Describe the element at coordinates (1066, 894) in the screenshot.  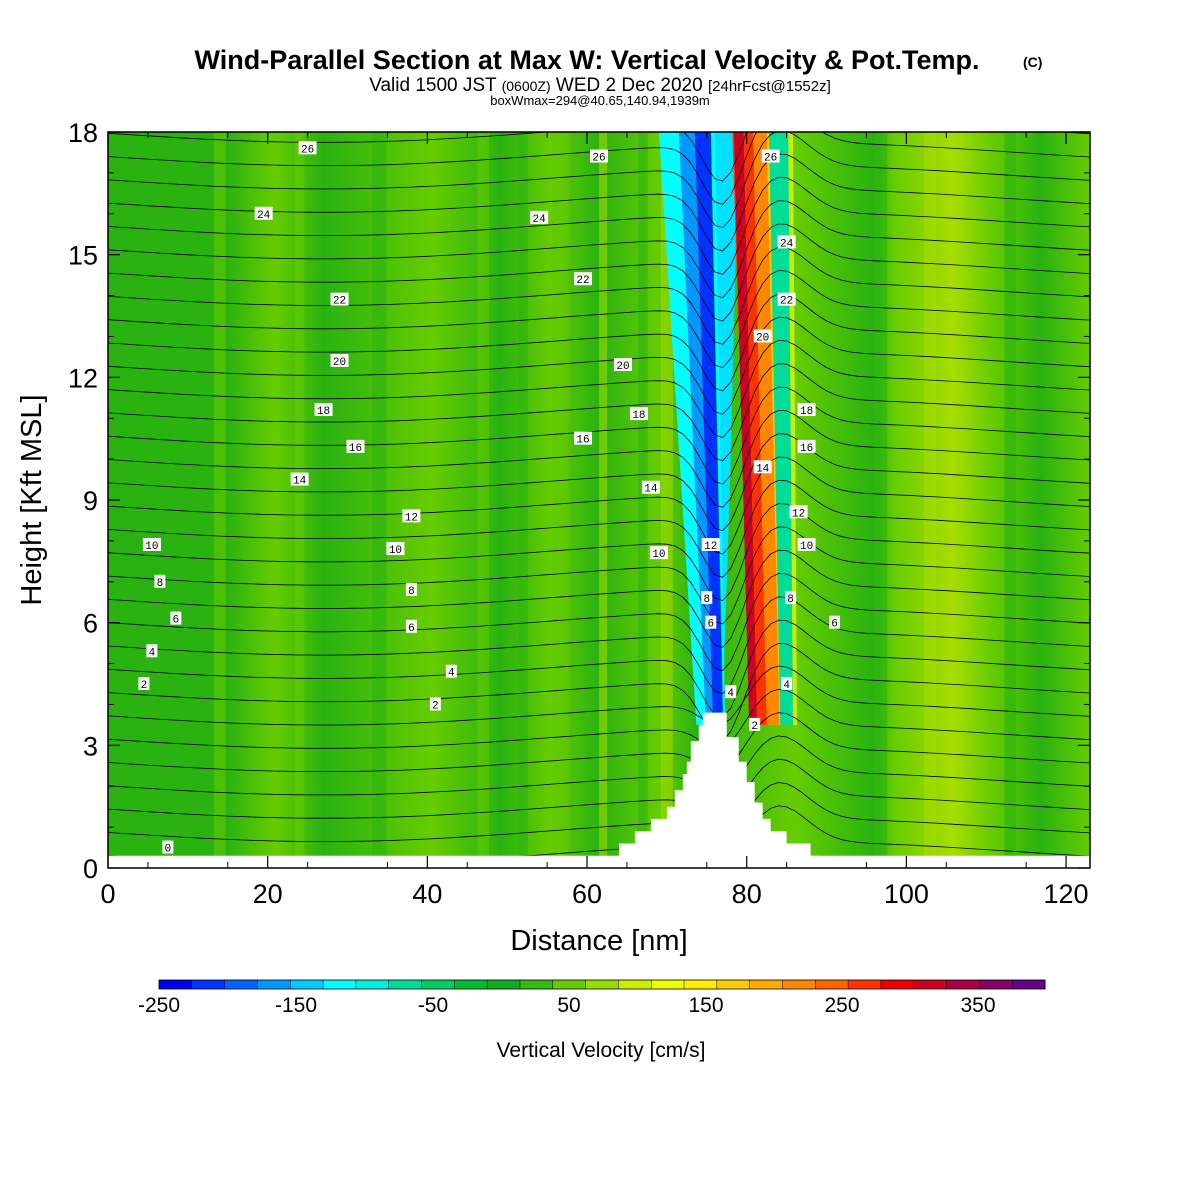
I see `x-tick-label: 120` at that location.